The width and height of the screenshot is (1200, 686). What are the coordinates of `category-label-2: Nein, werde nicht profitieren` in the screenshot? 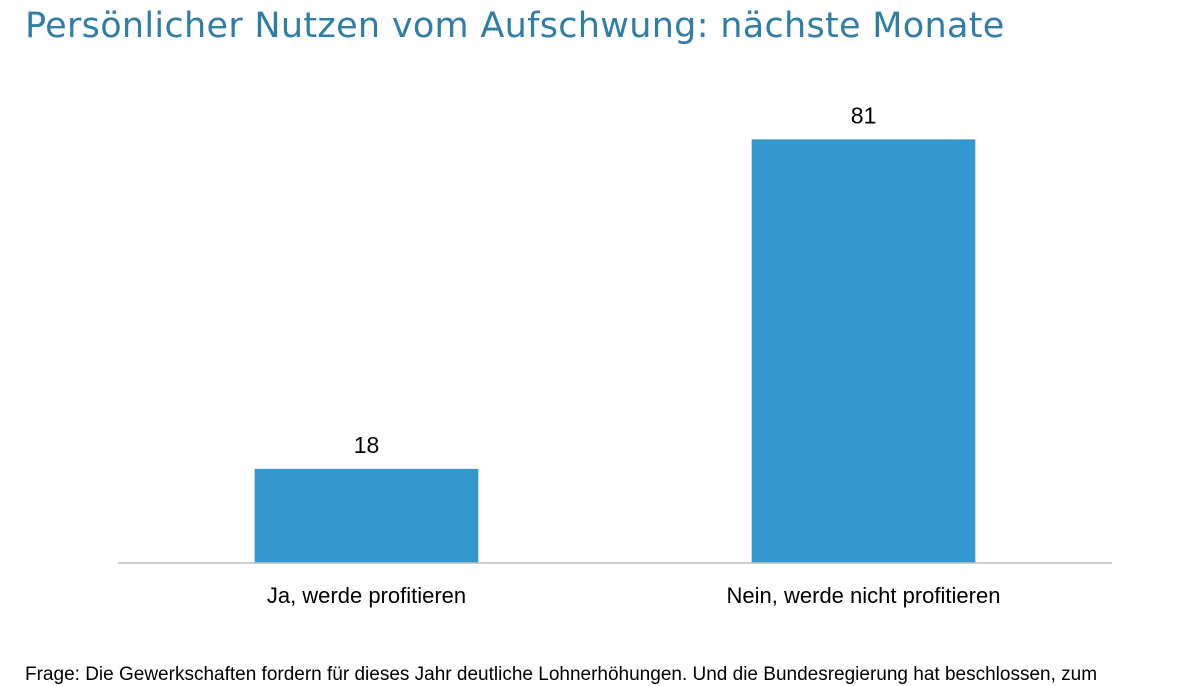 It's located at (864, 595).